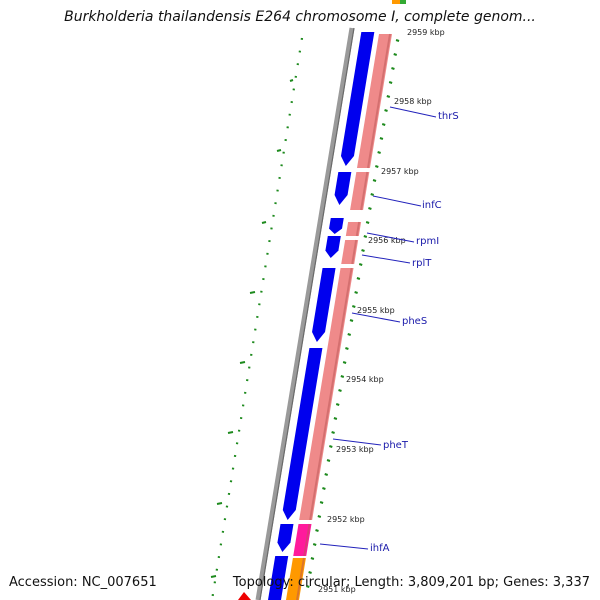  What do you see at coordinates (387, 240) in the screenshot?
I see `kbp-label: 2956 kbp` at bounding box center [387, 240].